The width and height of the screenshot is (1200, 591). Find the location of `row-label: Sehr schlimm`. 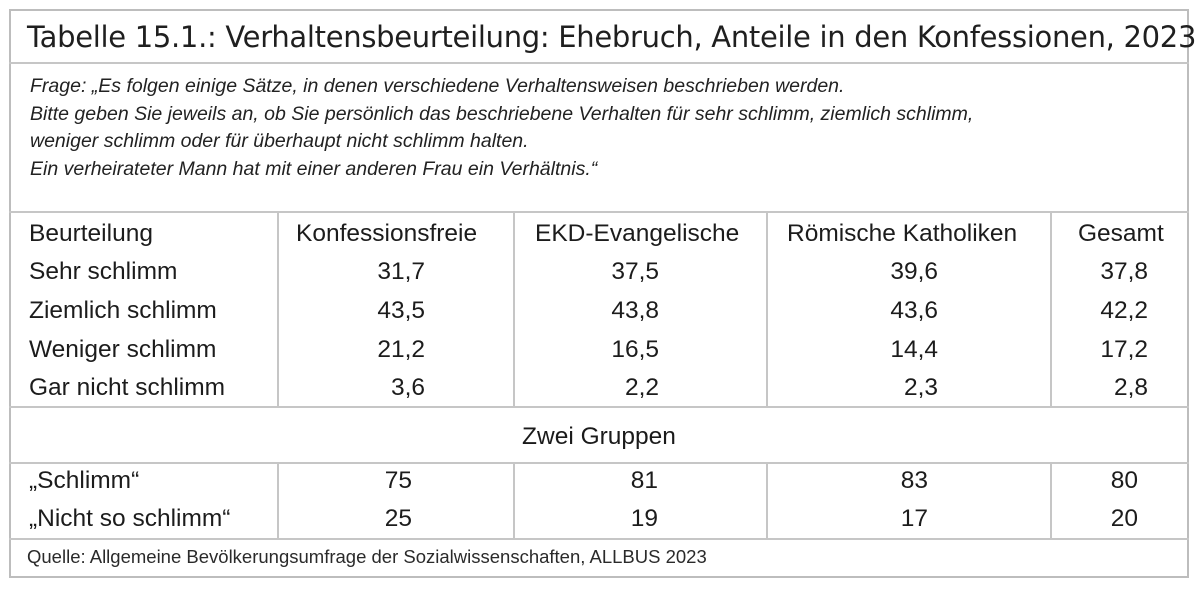

row-label: Sehr schlimm is located at coordinates (103, 271).